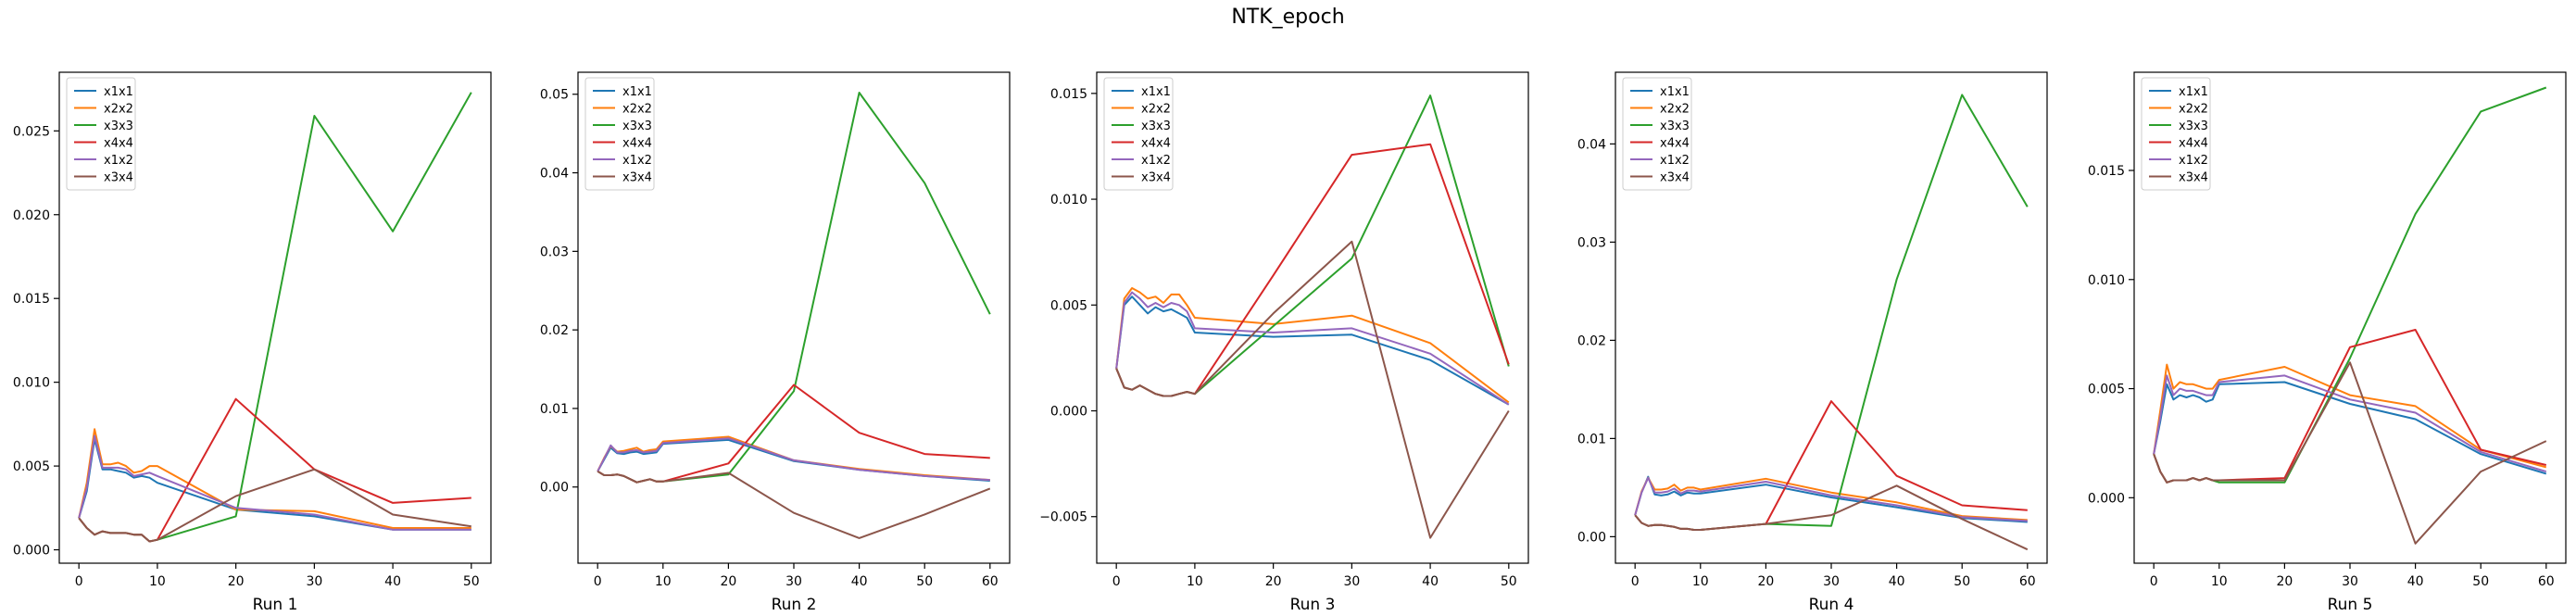  Describe the element at coordinates (275, 605) in the screenshot. I see `x-axis-label: Run 1` at that location.